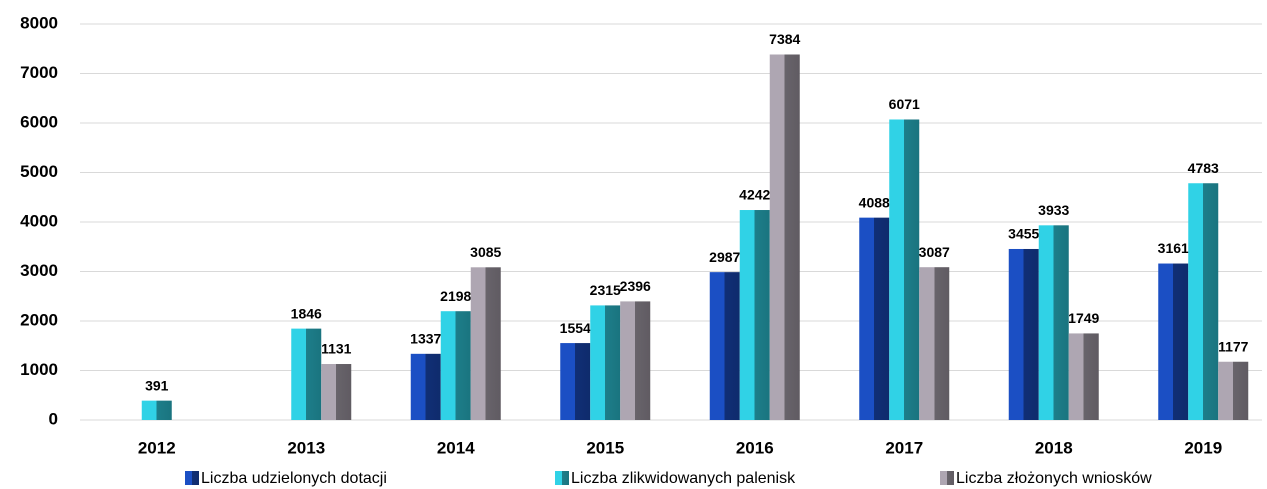 The image size is (1267, 489). What do you see at coordinates (1203, 447) in the screenshot?
I see `x-tick-label: 2019` at bounding box center [1203, 447].